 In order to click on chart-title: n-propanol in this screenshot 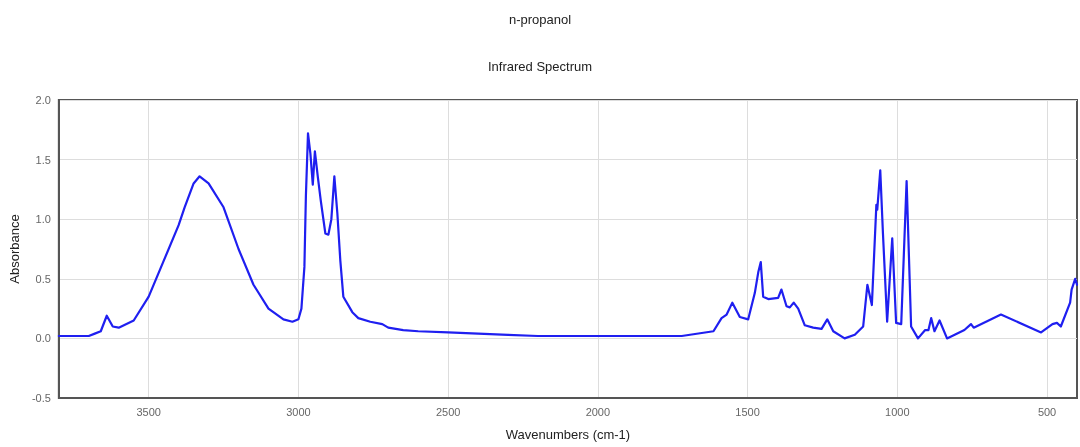, I will do `click(540, 19)`.